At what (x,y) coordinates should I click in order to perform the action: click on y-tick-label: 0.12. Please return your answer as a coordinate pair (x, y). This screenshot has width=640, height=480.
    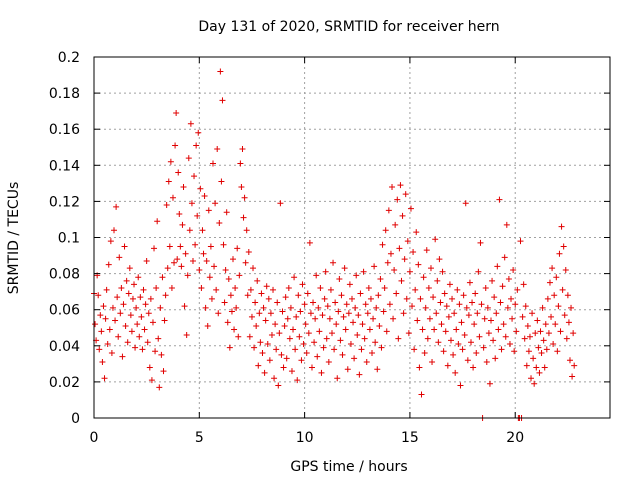
    Looking at the image, I should click on (64, 202).